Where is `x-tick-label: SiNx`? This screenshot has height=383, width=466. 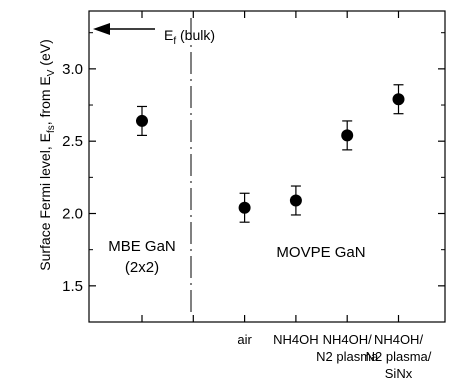
x-tick-label: SiNx is located at coordinates (399, 373).